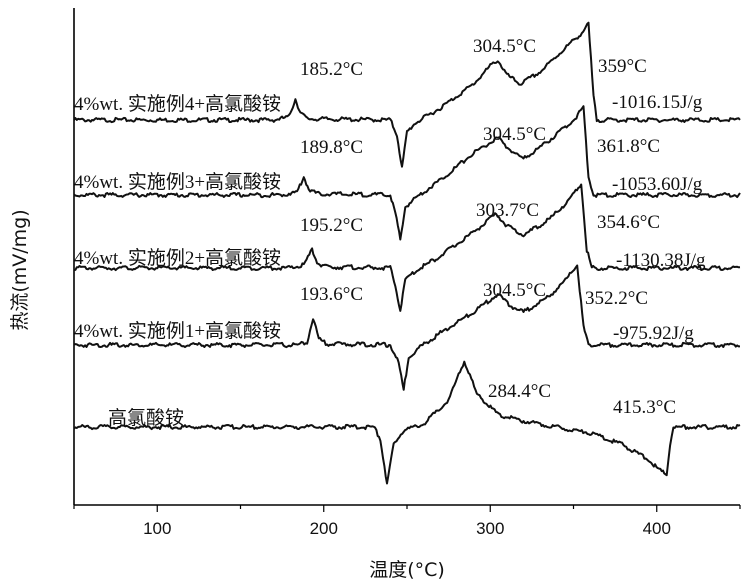 This screenshot has height=584, width=747. Describe the element at coordinates (331, 225) in the screenshot. I see `annotation-label: 195.2°C` at that location.